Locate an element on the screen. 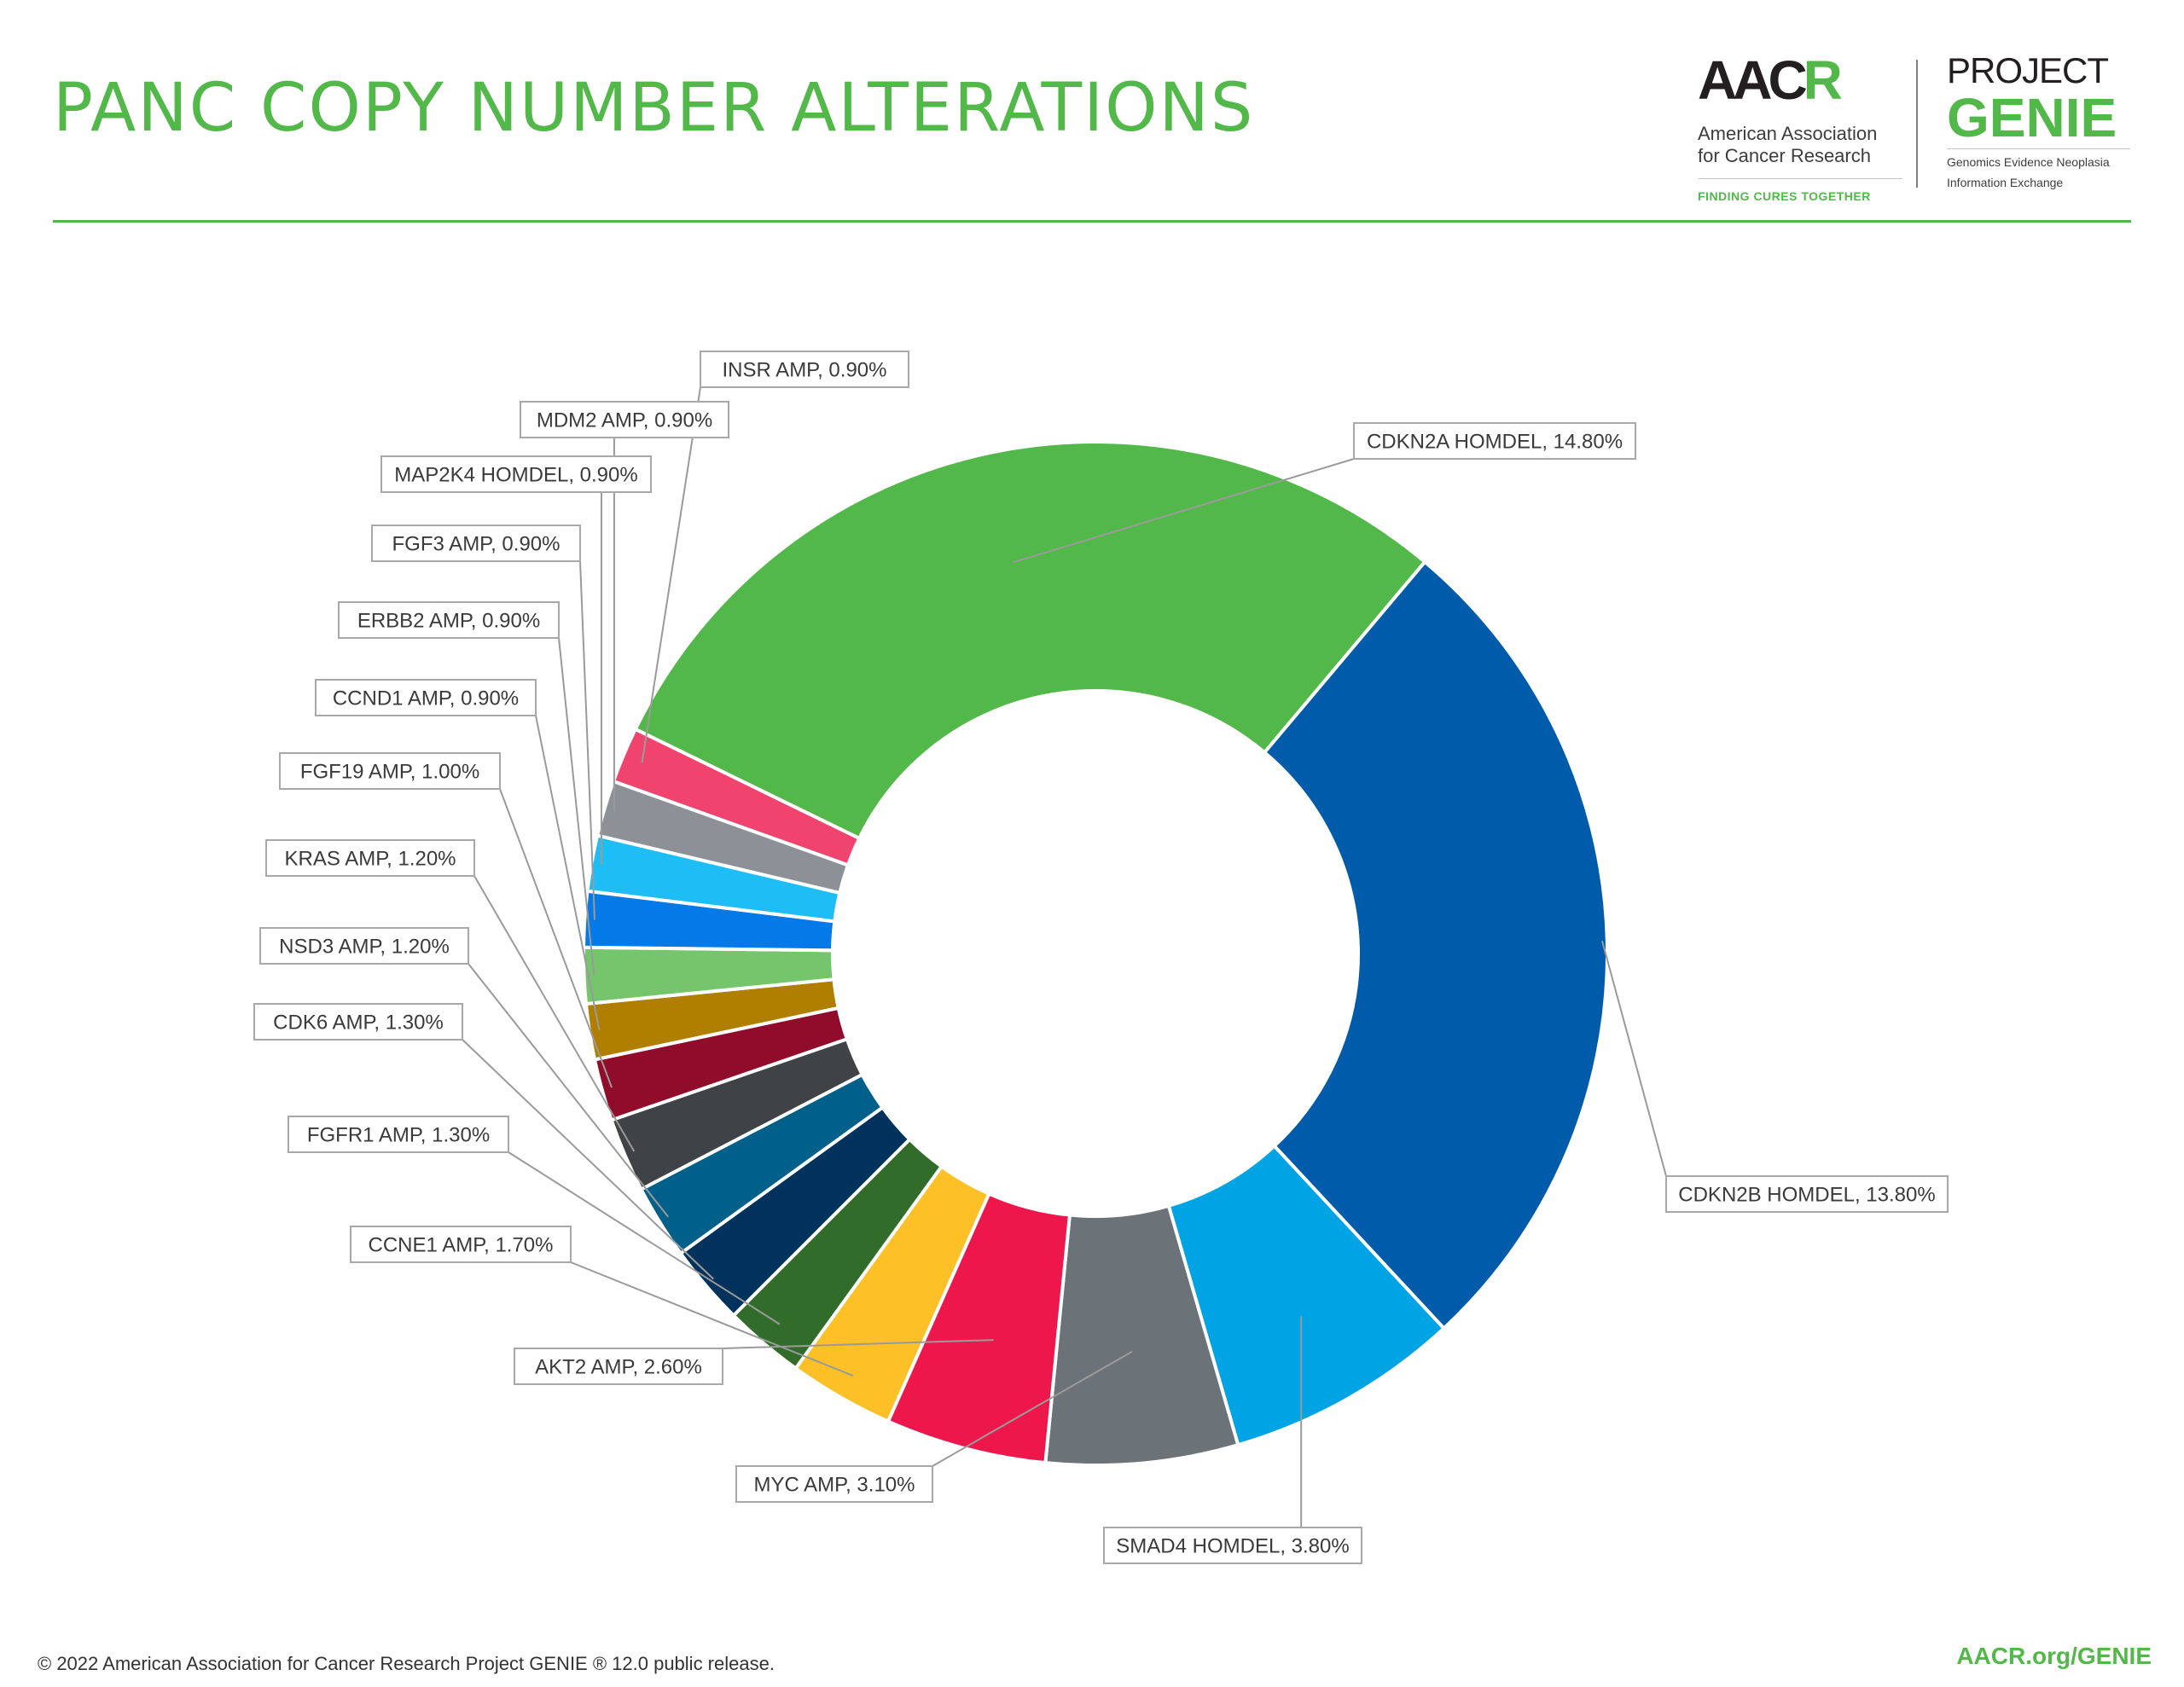  aacr-wordmark: AACR is located at coordinates (1770, 80).